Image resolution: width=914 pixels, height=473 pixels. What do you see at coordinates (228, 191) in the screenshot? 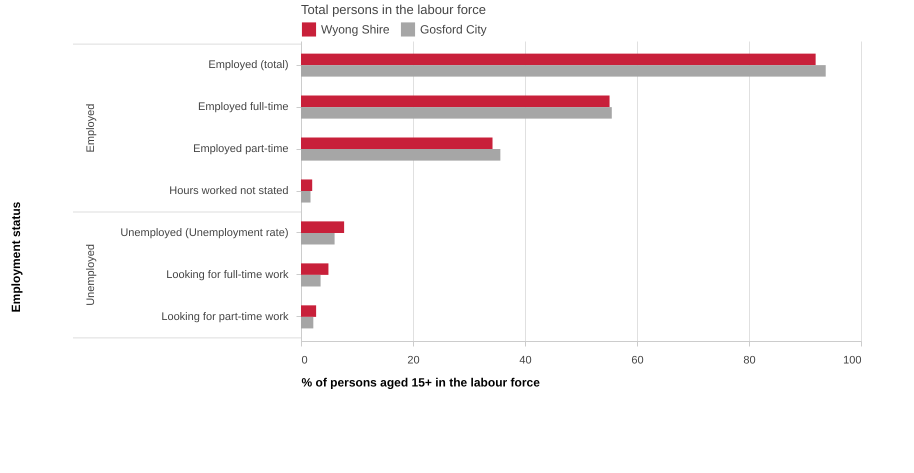
I see `y-tick-label: Hours worked not stated` at bounding box center [228, 191].